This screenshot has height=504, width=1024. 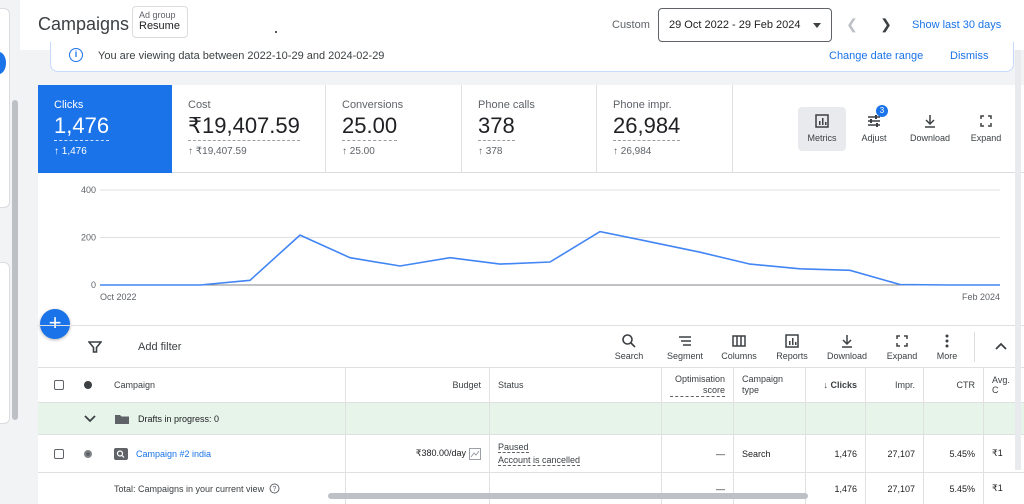 I want to click on columns-button: Columns, so click(x=739, y=345).